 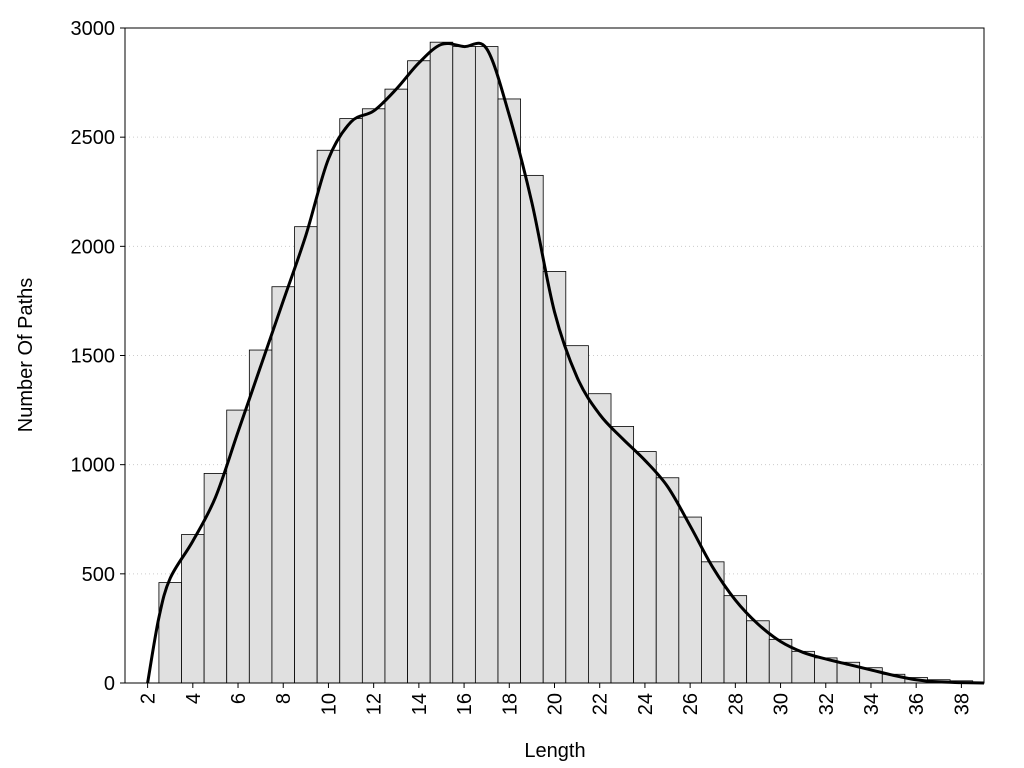 What do you see at coordinates (782, 704) in the screenshot?
I see `x-tick-label: 30` at bounding box center [782, 704].